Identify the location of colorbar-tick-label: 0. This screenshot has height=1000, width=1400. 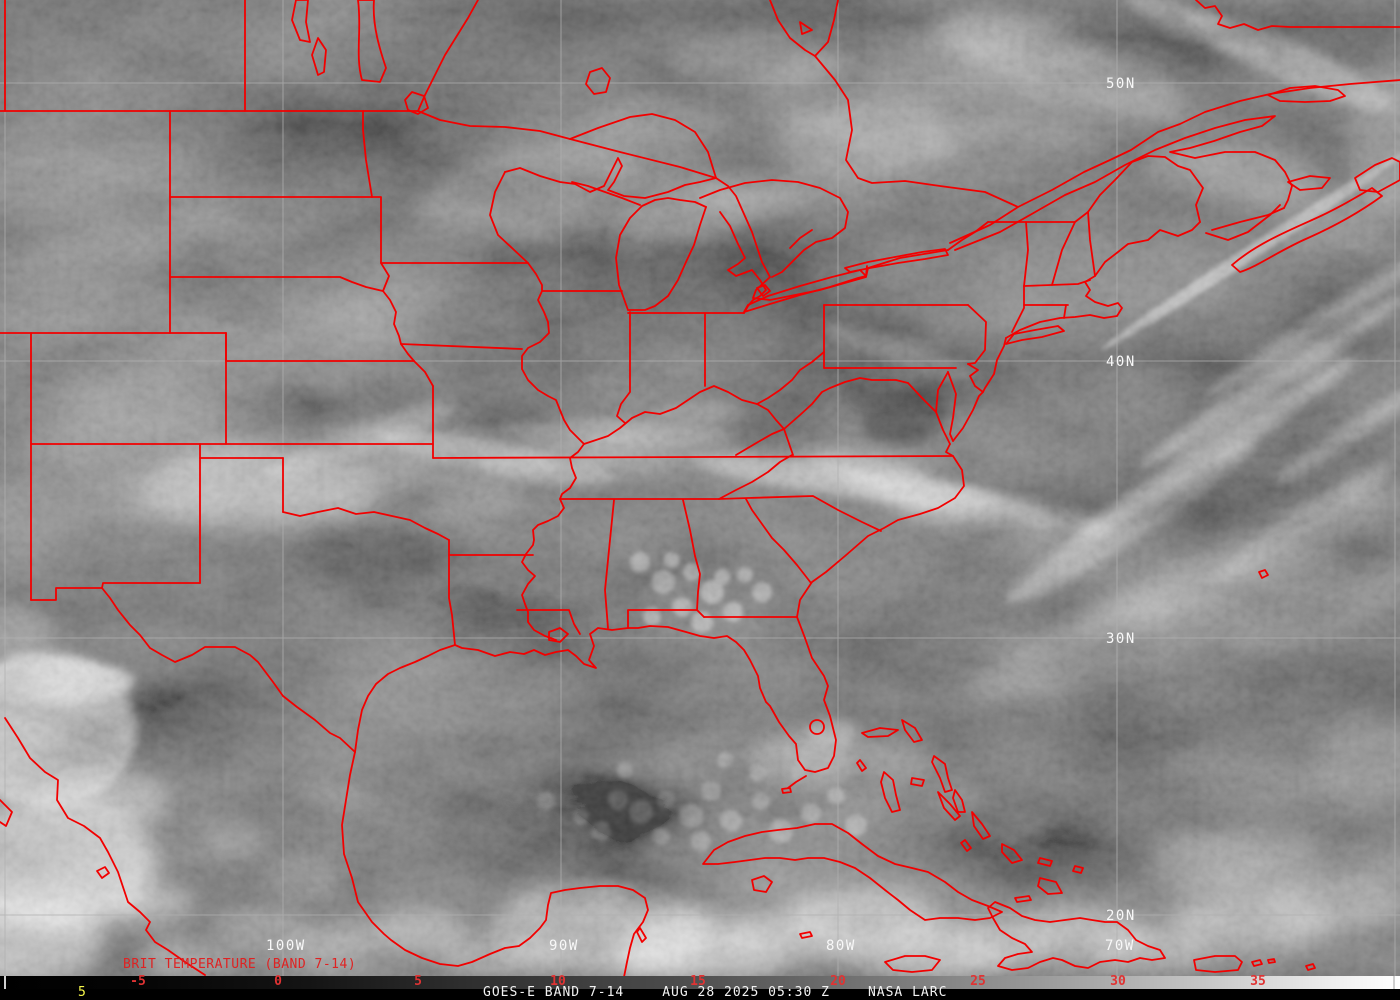
(278, 981).